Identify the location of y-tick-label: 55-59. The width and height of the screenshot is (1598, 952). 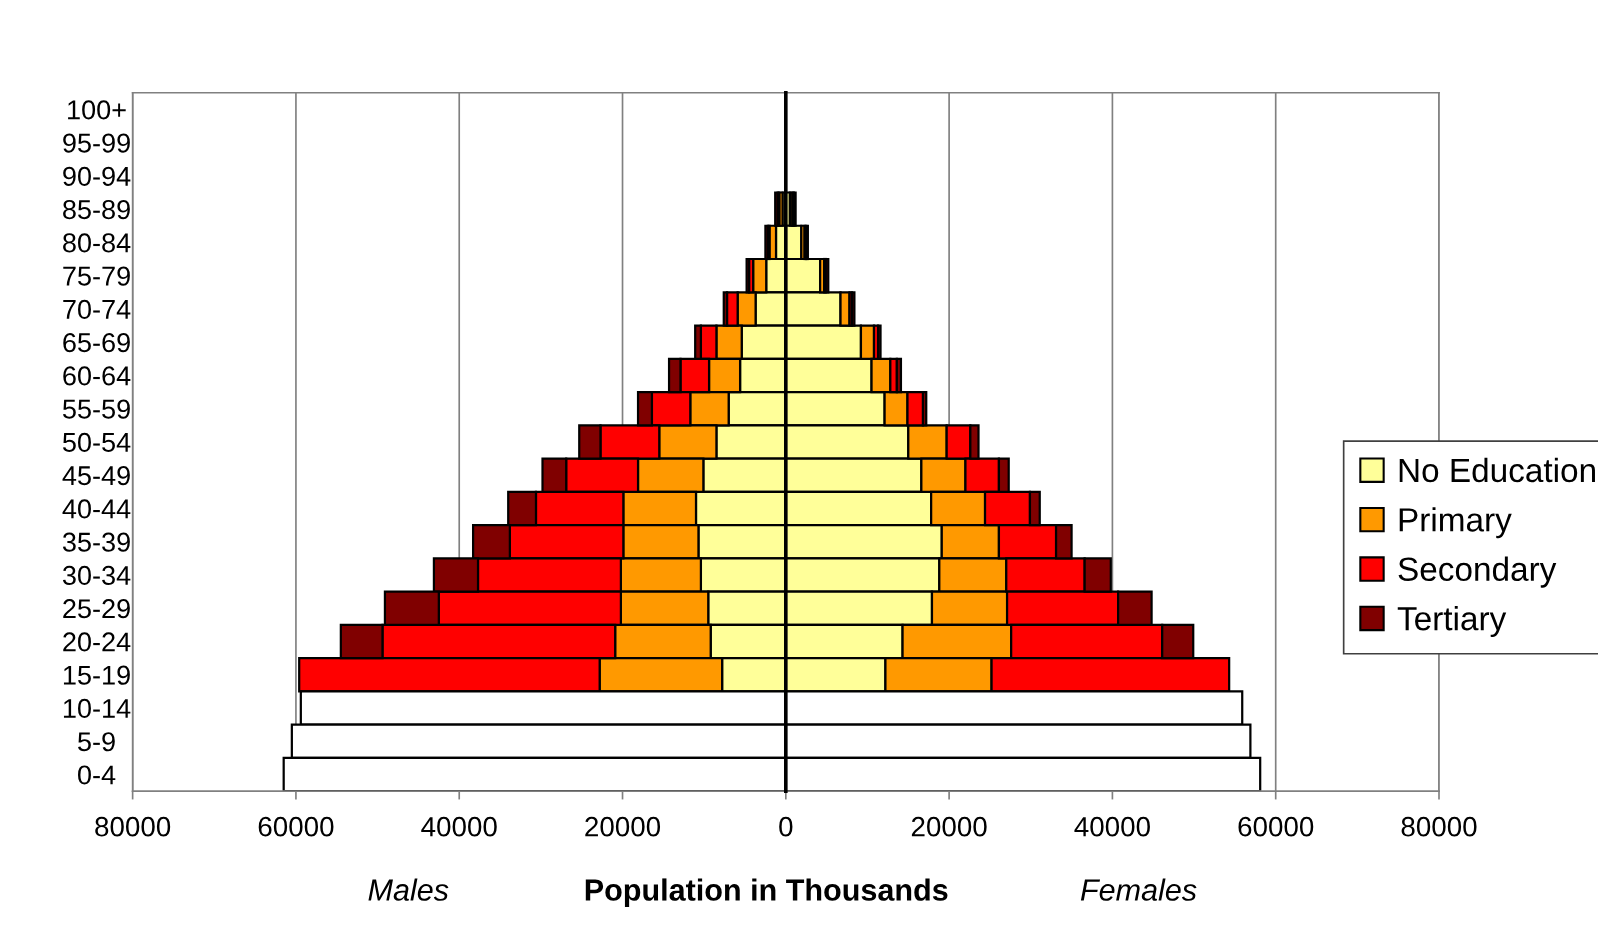
(96, 409).